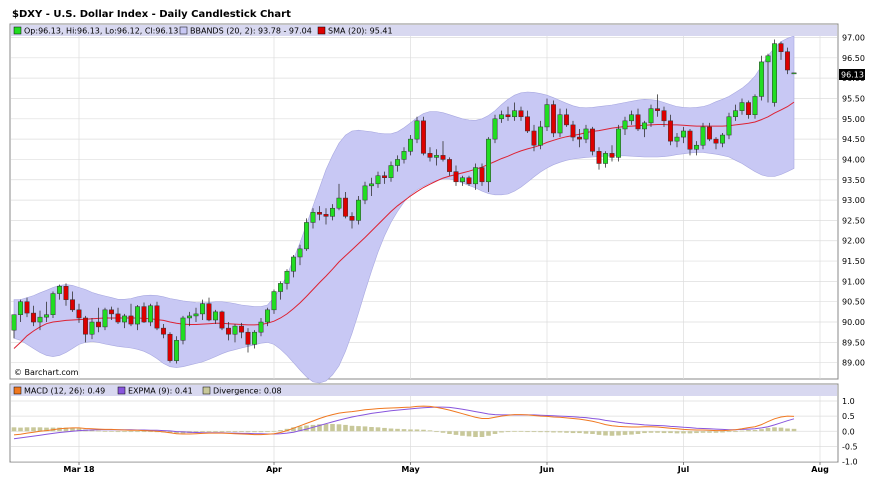  I want to click on x-tick-label: May, so click(410, 469).